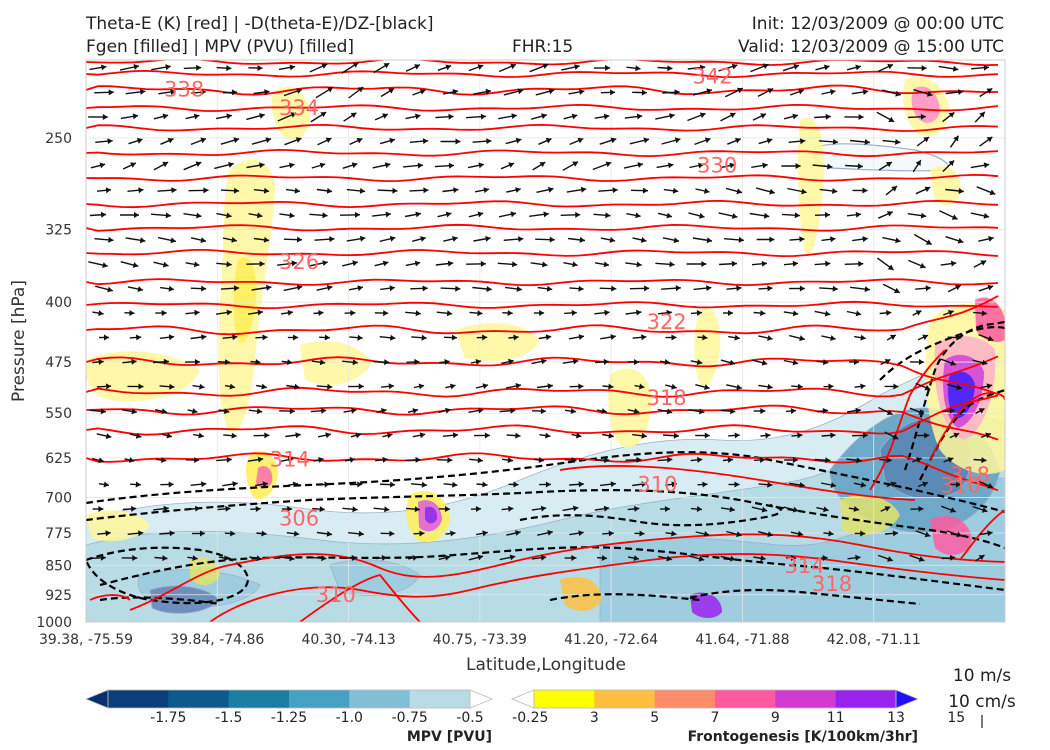 This screenshot has width=1050, height=750. What do you see at coordinates (58, 231) in the screenshot?
I see `y-tick-label: 325` at bounding box center [58, 231].